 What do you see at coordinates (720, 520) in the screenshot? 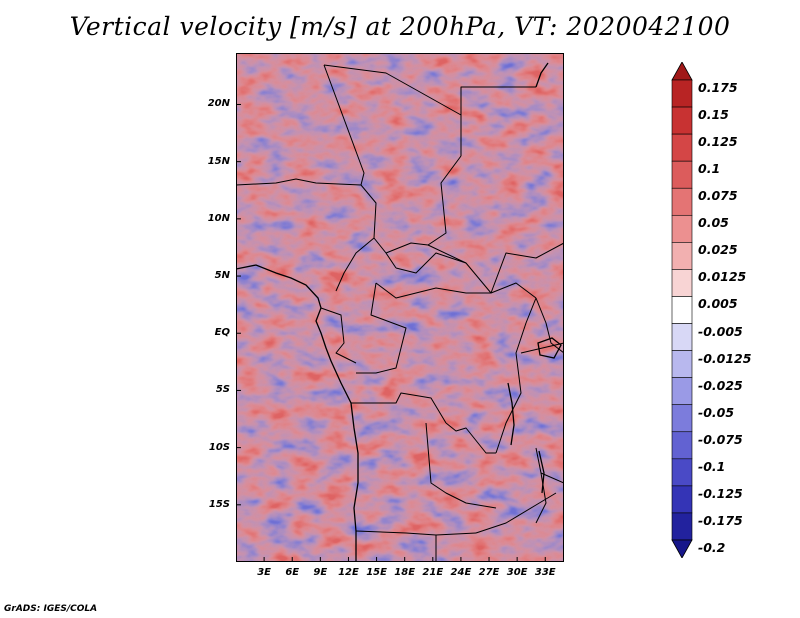
I see `colorbar-level-label: -0.175` at bounding box center [720, 520].